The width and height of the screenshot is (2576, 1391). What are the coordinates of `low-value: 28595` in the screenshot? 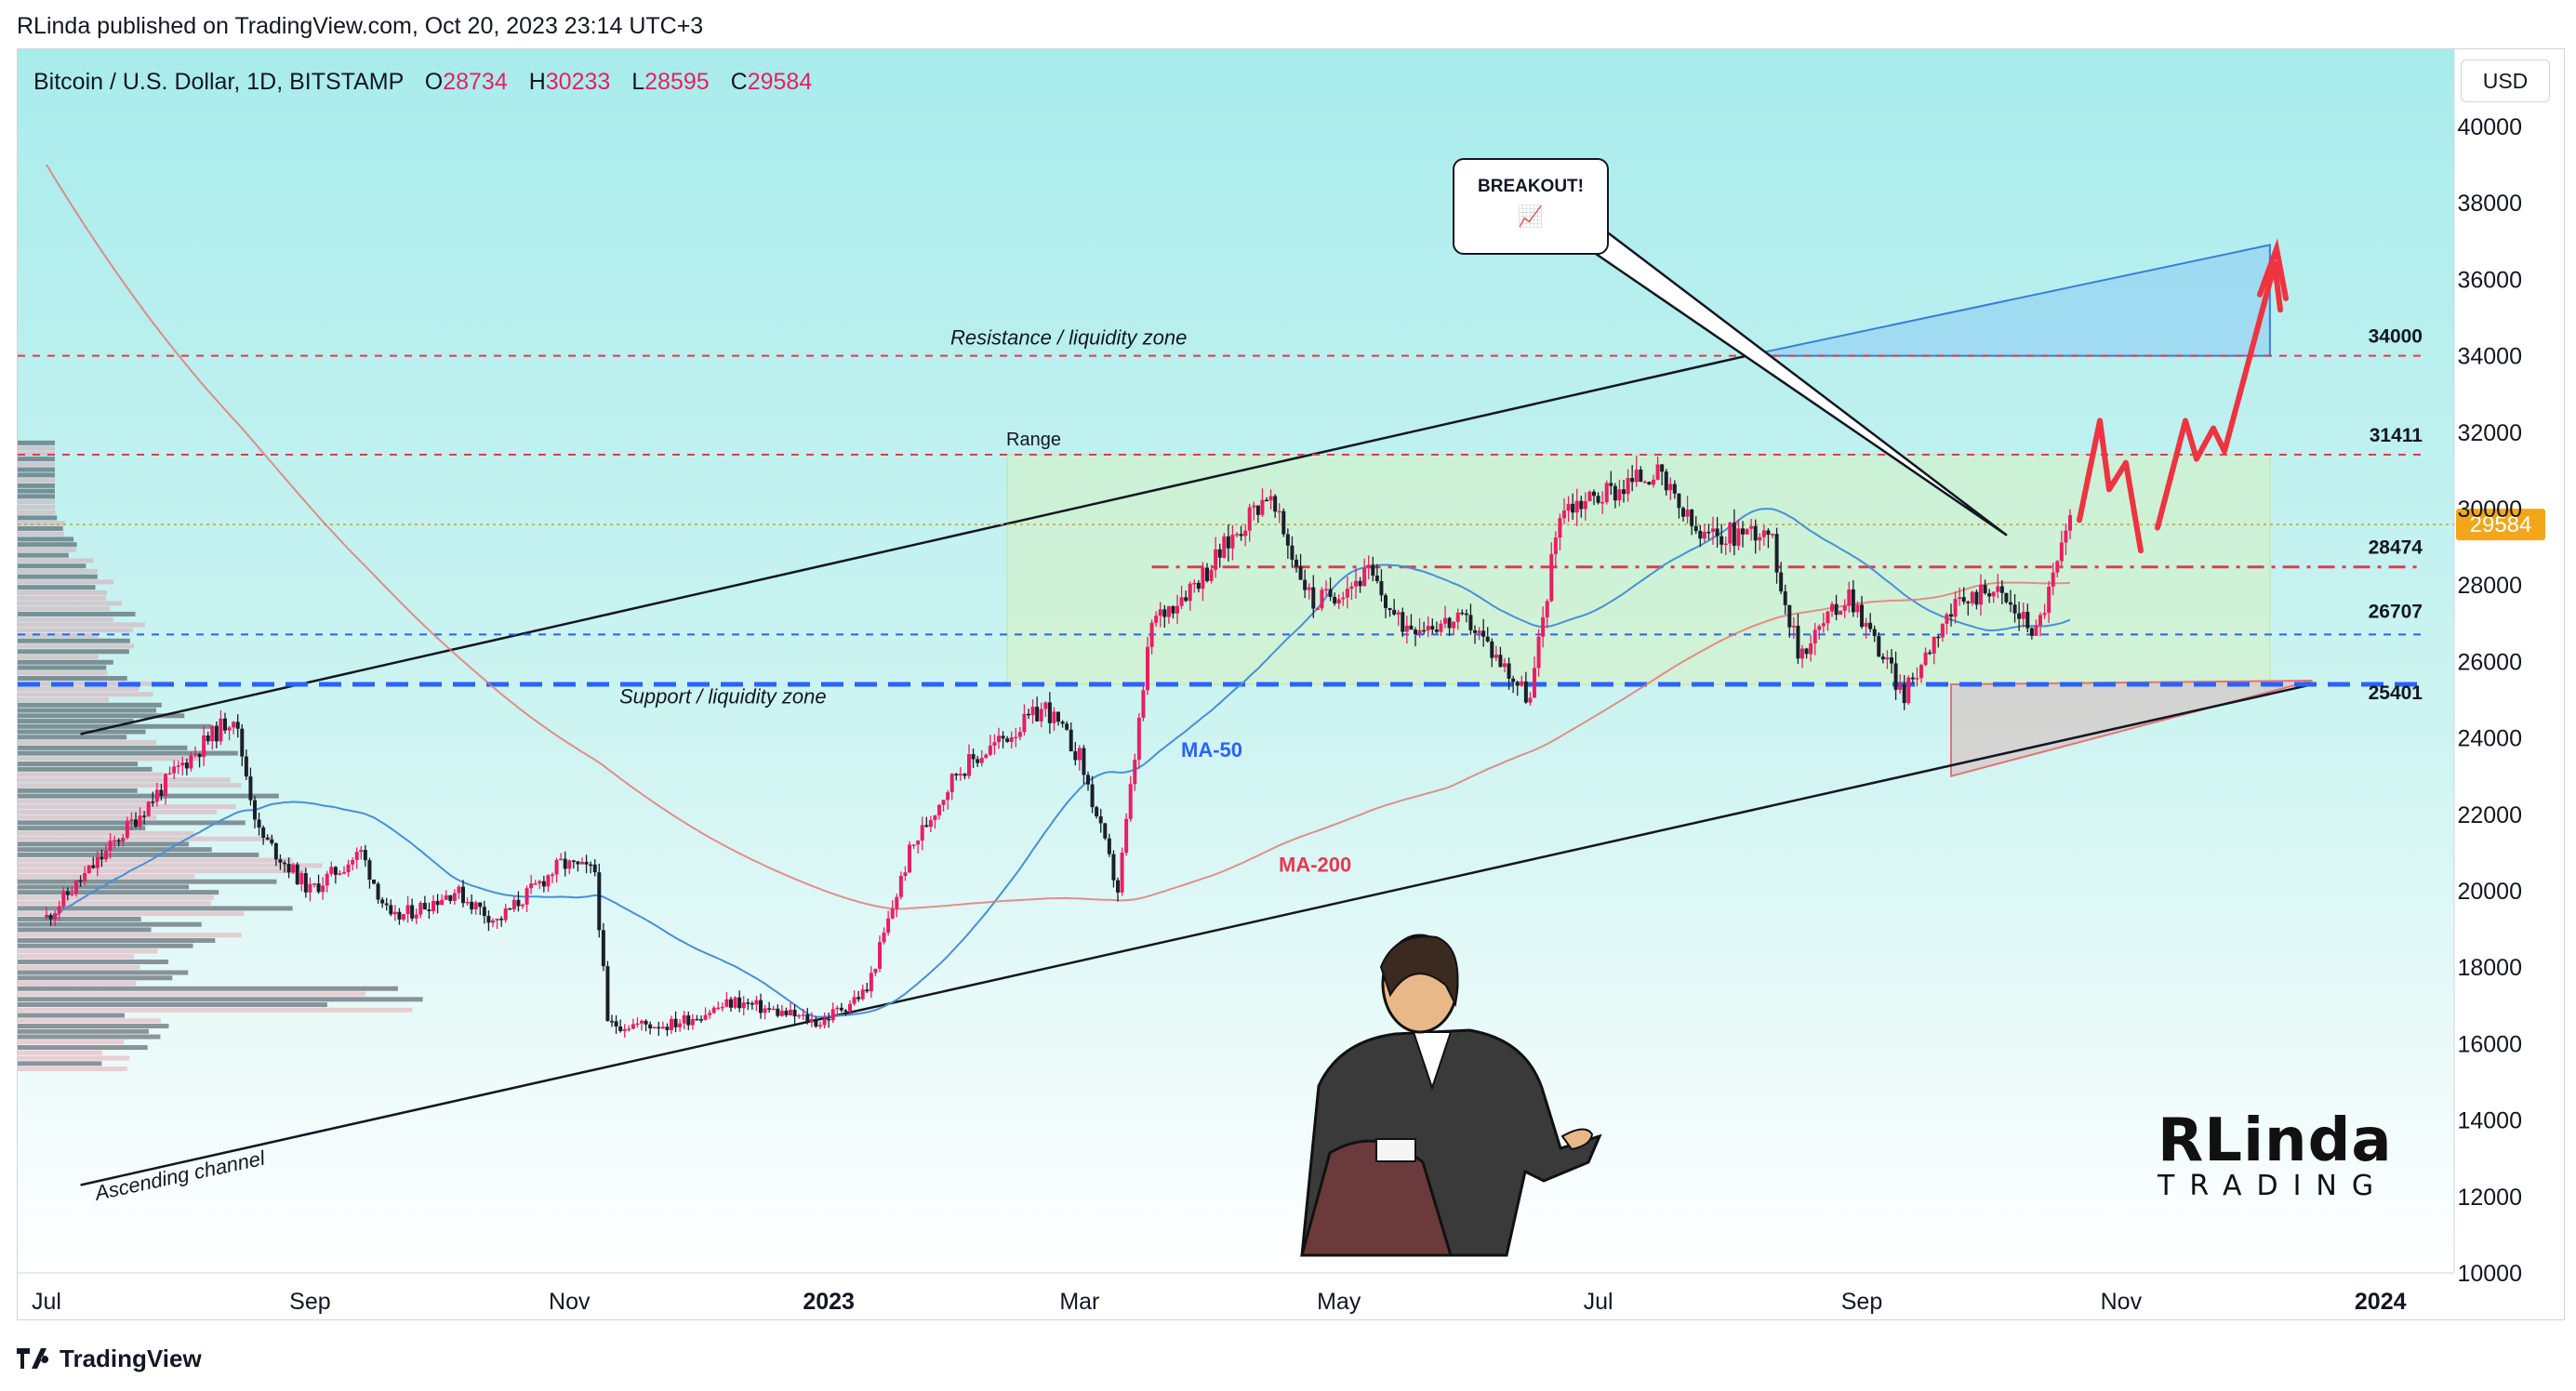 It's located at (677, 82).